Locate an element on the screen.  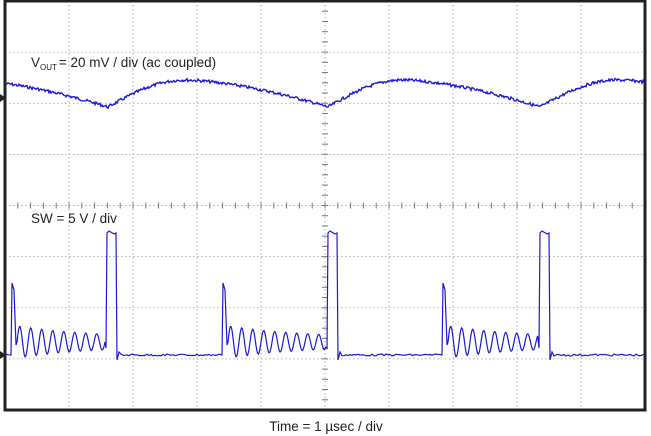
sw-marker is located at coordinates (3, 355).